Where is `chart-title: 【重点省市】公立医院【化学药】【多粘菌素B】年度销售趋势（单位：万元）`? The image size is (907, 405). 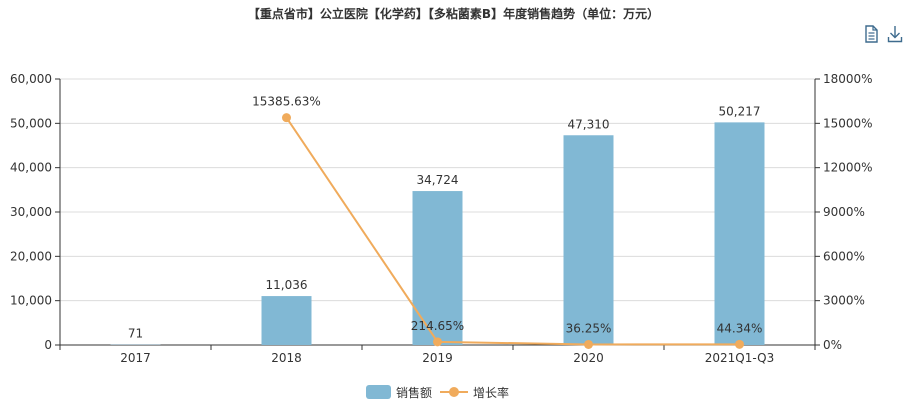
chart-title: 【重点省市】公立医院【化学药】【多粘菌素B】年度销售趋势（单位：万元） is located at coordinates (453, 14).